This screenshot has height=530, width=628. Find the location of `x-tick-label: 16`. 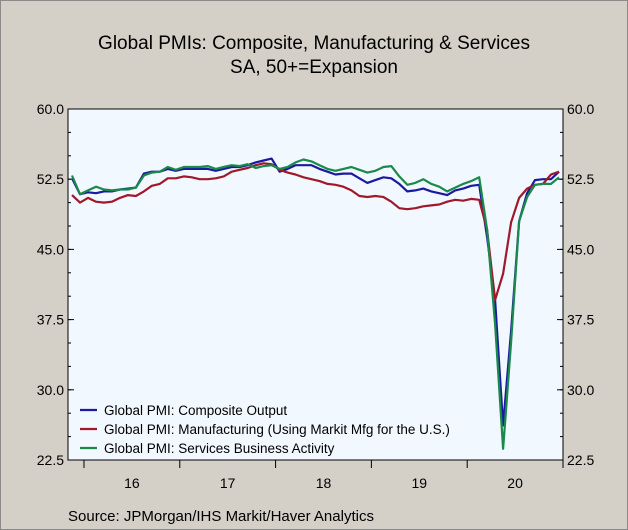

x-tick-label: 16 is located at coordinates (132, 483).